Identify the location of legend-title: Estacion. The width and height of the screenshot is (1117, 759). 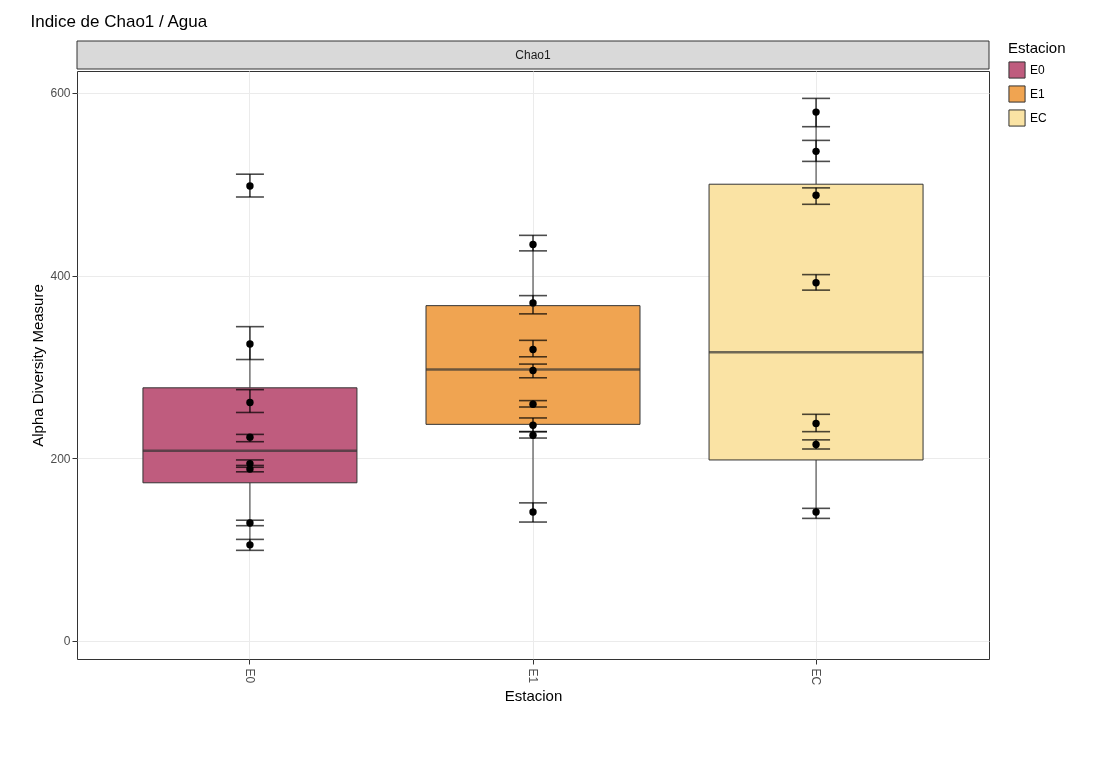
(1037, 47).